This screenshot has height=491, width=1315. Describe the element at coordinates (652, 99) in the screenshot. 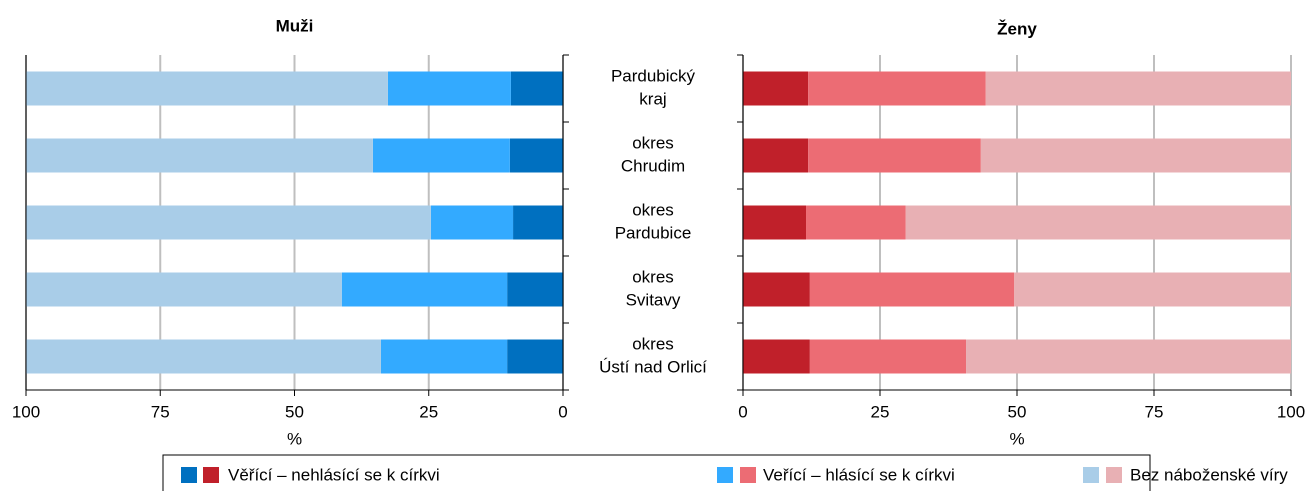

I see `category-line: kraj` at that location.